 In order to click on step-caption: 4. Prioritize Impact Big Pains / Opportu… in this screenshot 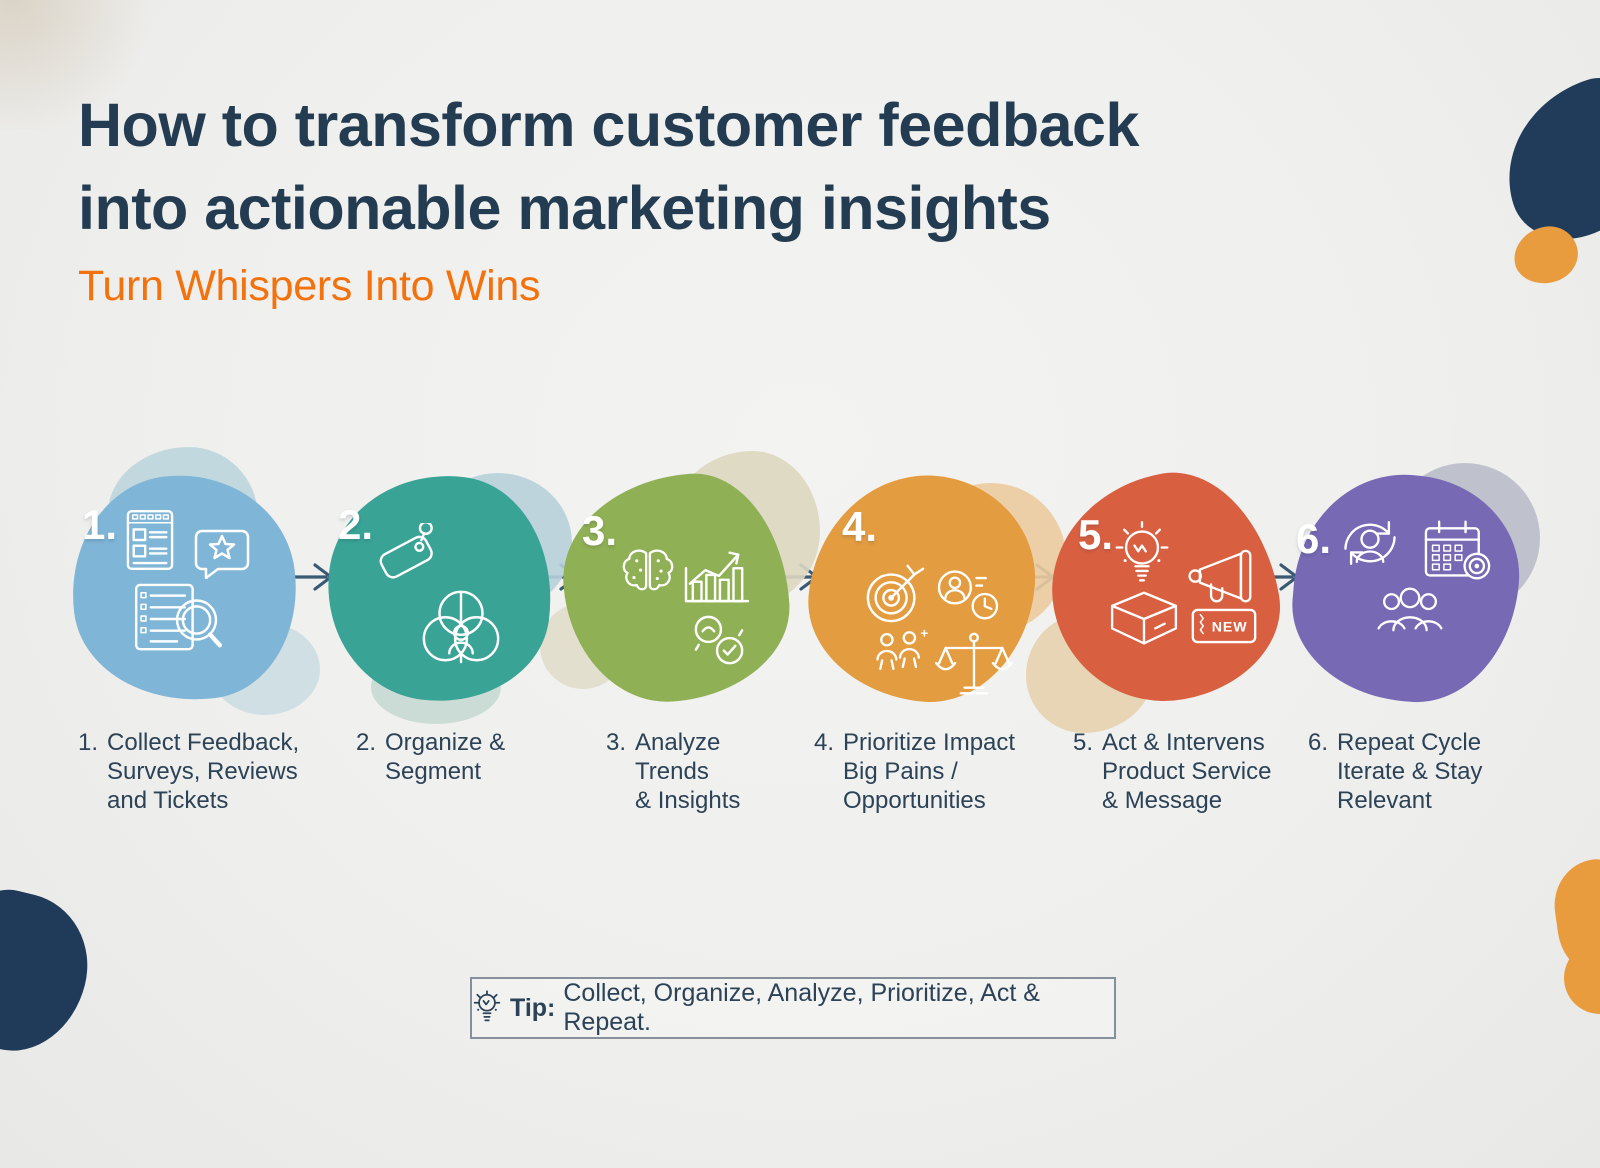, I will do `click(914, 771)`.